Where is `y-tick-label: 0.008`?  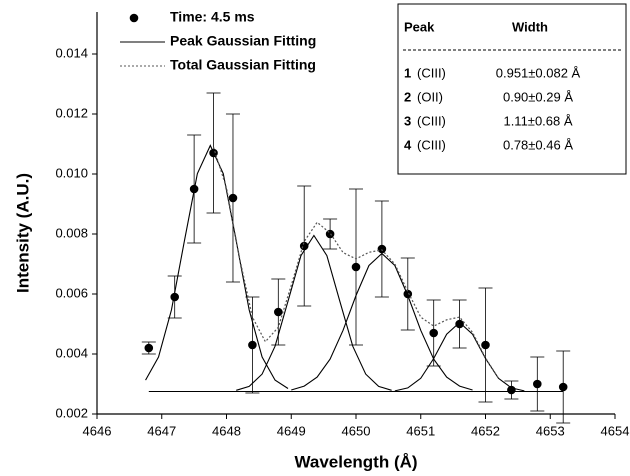
y-tick-label: 0.008 is located at coordinates (71, 232).